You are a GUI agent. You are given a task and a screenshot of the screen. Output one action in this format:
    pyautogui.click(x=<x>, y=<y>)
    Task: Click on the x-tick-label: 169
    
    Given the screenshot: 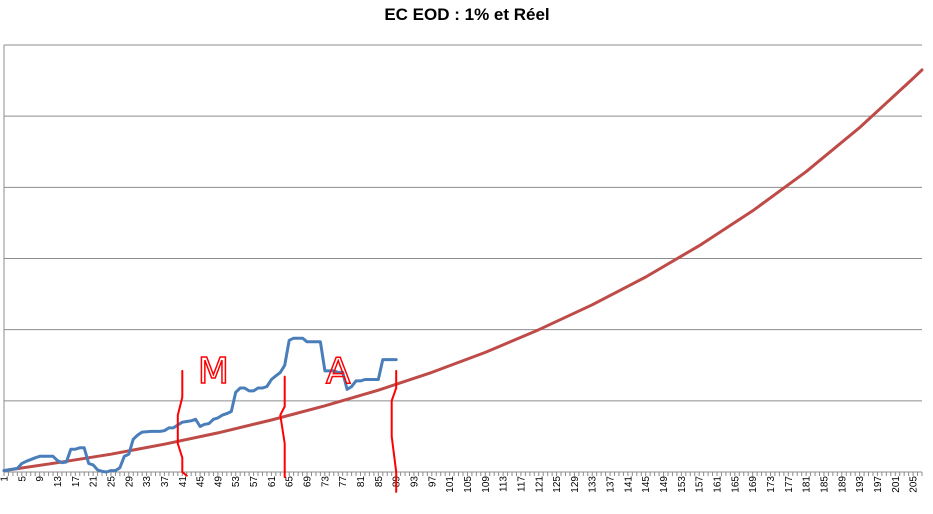 What is the action you would take?
    pyautogui.click(x=753, y=484)
    